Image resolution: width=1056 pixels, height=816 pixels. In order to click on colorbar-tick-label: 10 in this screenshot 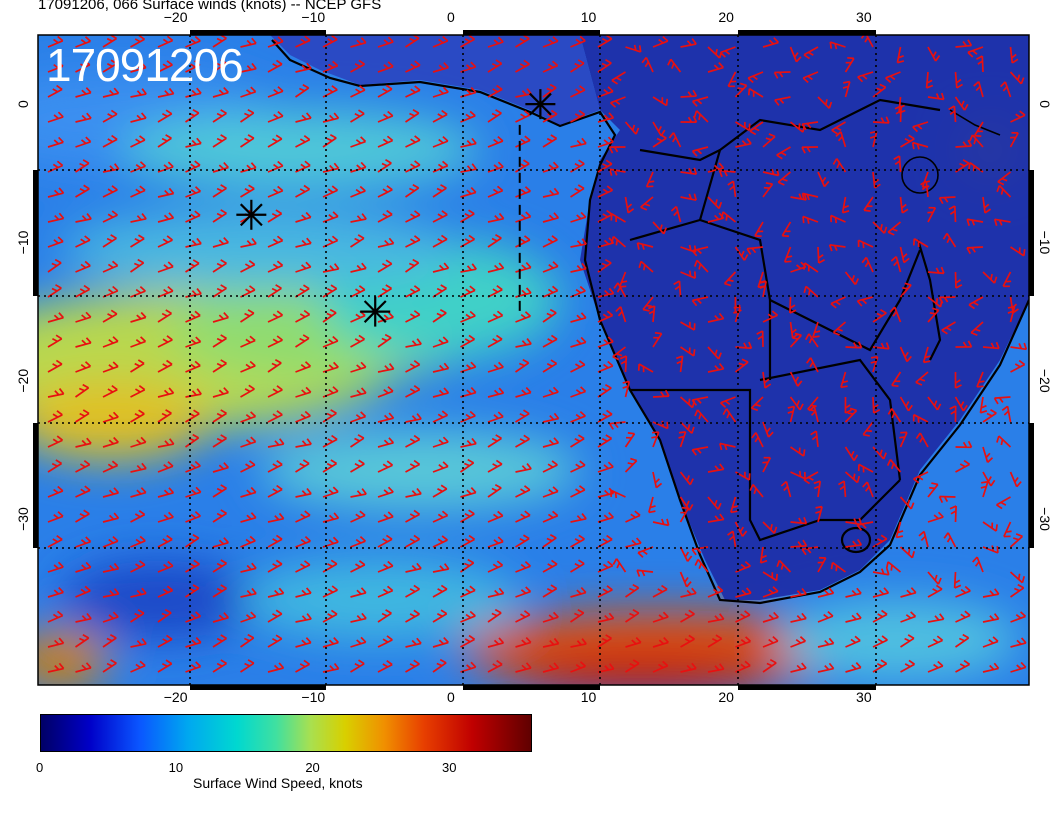, I will do `click(176, 767)`.